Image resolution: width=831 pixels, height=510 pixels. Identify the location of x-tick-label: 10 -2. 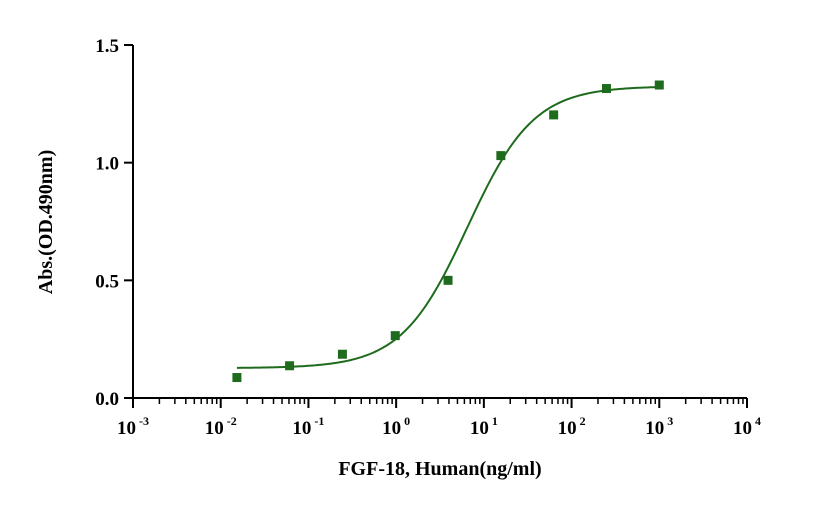
(221, 426).